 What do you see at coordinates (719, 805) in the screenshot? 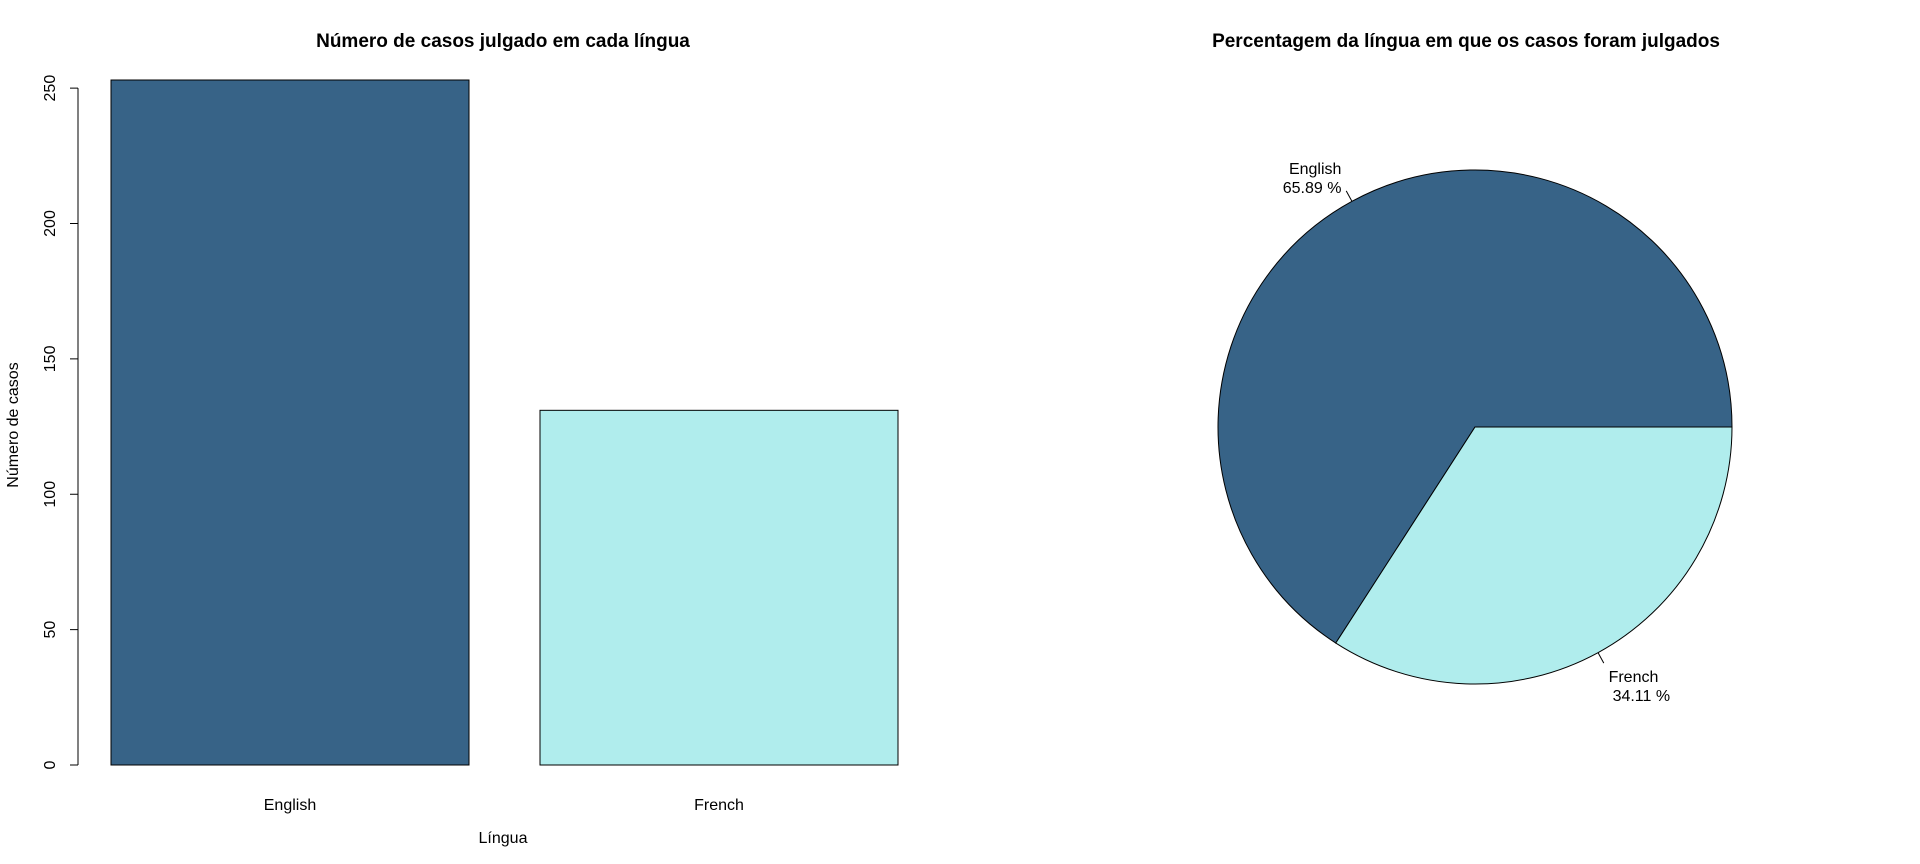
I see `x-tick-label: French` at bounding box center [719, 805].